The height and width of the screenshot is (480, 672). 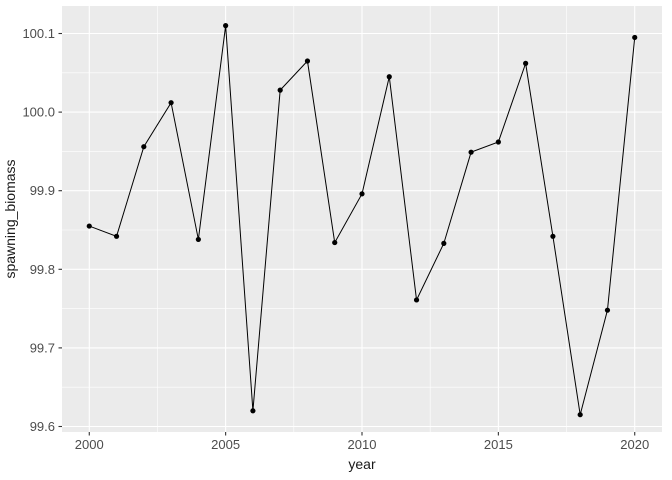 I want to click on x-tick-label: 2020, so click(x=634, y=444).